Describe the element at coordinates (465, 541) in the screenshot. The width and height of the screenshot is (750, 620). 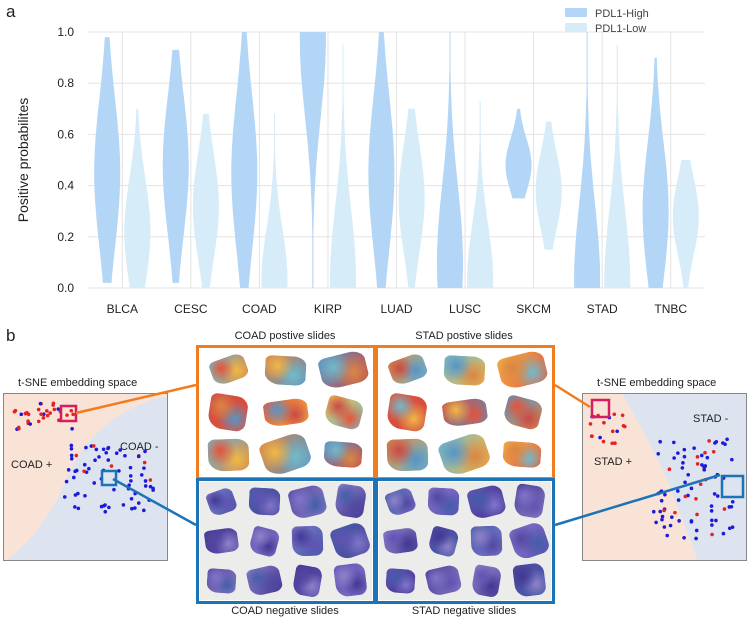
I see `stad-negative-slides` at that location.